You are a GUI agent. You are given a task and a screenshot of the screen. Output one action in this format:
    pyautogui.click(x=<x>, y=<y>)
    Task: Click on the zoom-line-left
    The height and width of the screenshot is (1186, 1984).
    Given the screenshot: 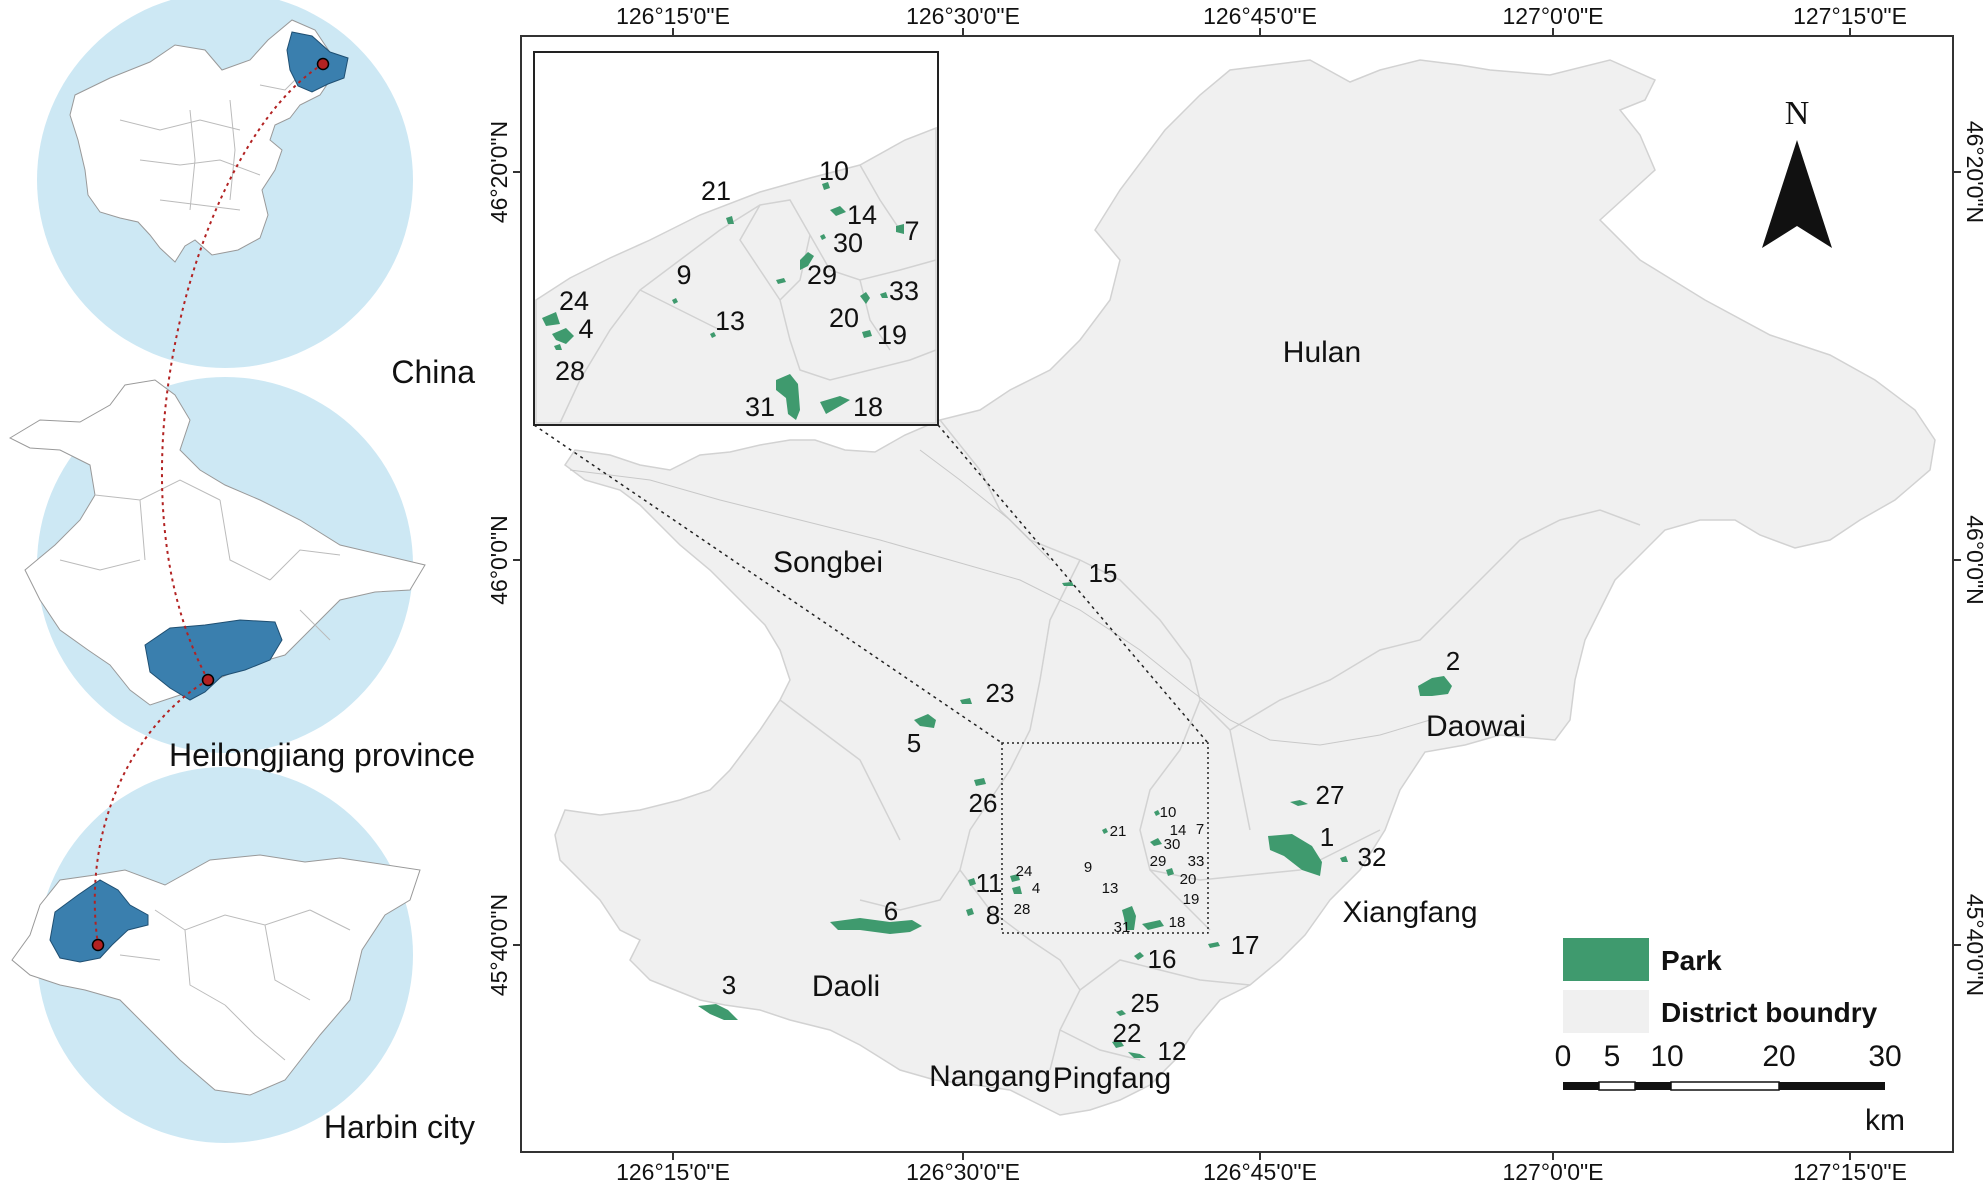 What is the action you would take?
    pyautogui.click(x=768, y=584)
    